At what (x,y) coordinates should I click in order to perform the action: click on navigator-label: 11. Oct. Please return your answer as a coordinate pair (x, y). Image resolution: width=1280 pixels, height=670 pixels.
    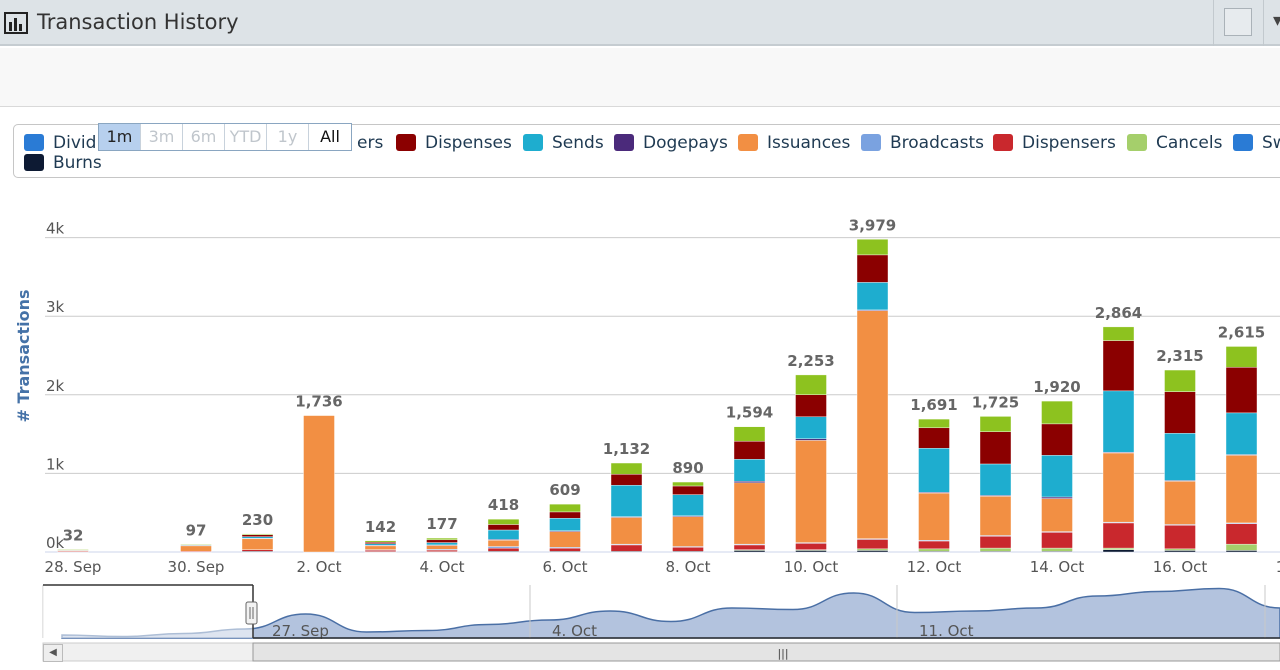
    Looking at the image, I should click on (946, 631).